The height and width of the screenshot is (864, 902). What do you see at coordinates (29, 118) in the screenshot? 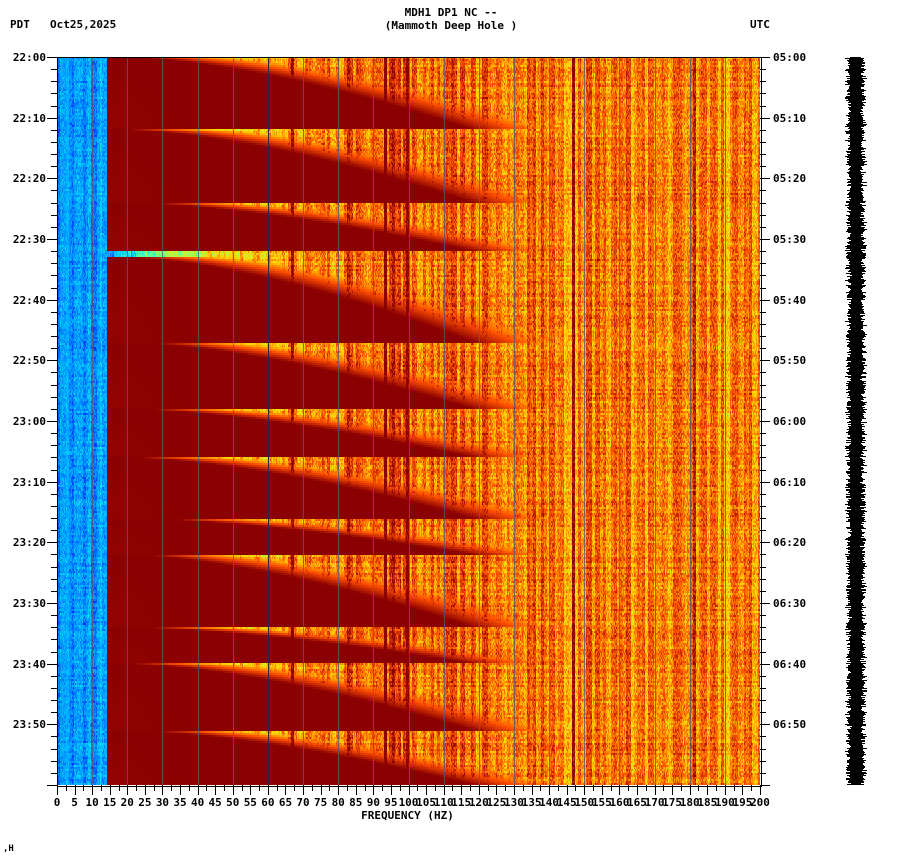
I see `time-label-pdt: 22:10` at bounding box center [29, 118].